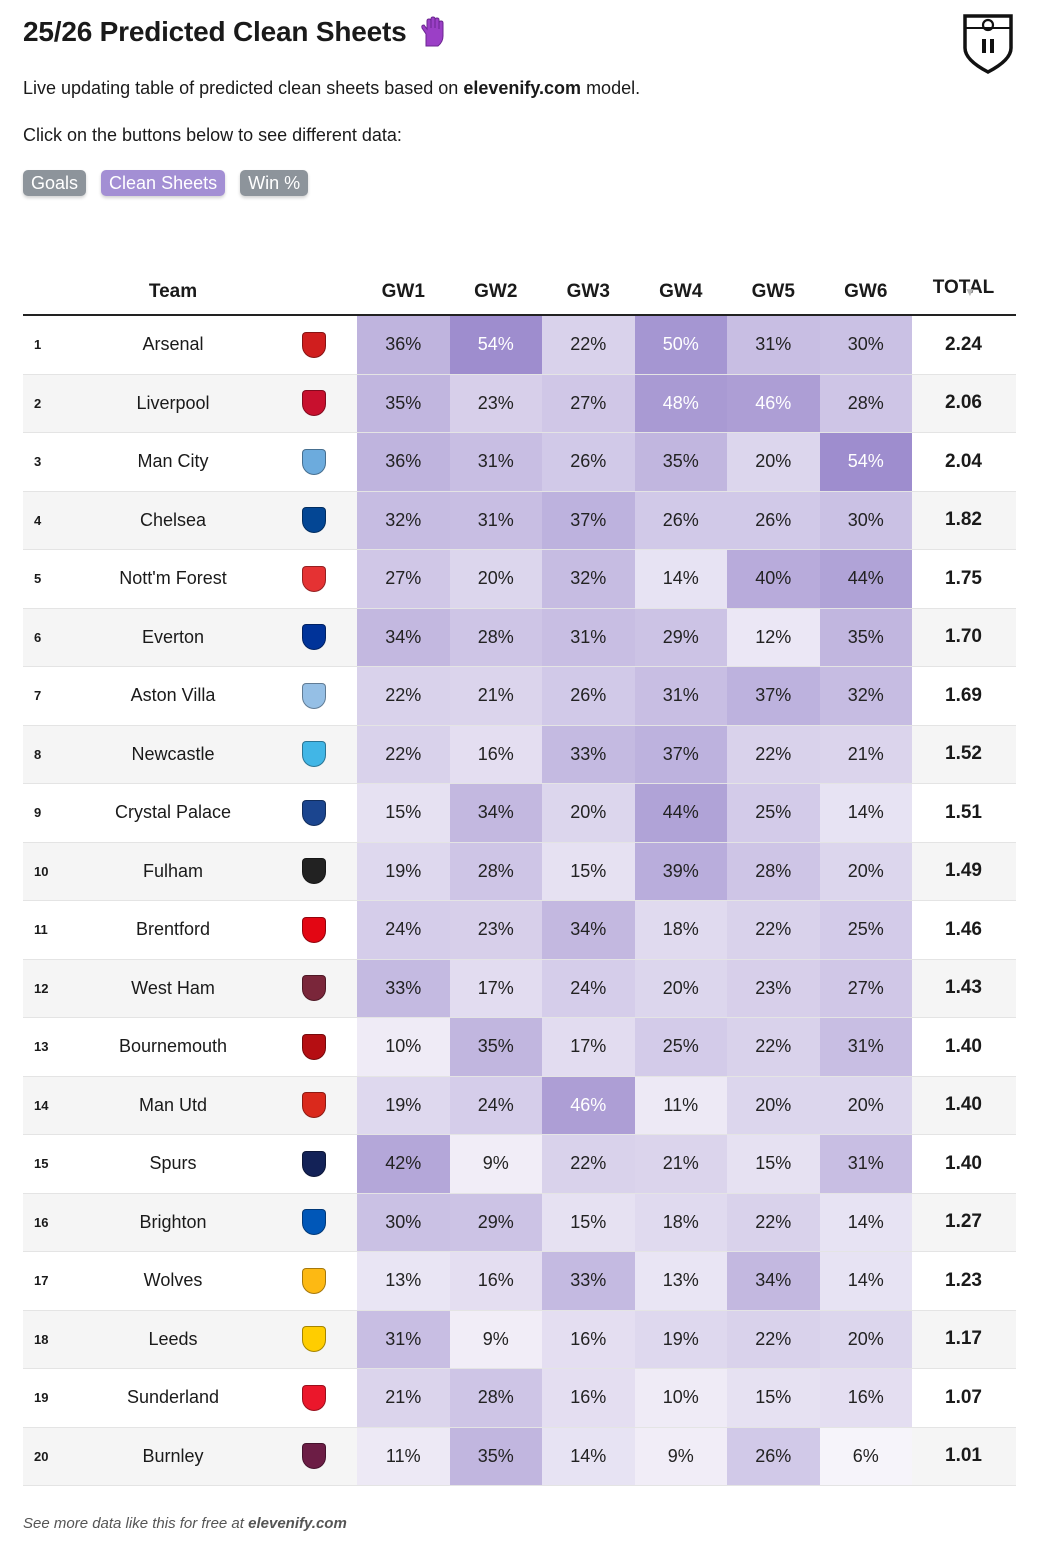  Describe the element at coordinates (173, 1338) in the screenshot. I see `team-name-cell: Leeds` at that location.